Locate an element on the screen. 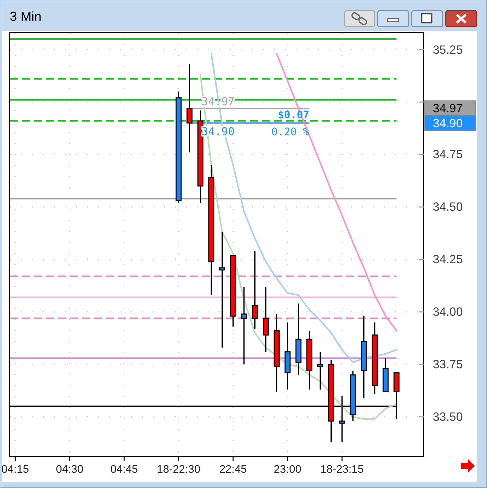 The height and width of the screenshot is (488, 487). x-tick-label: 04:30 is located at coordinates (70, 470).